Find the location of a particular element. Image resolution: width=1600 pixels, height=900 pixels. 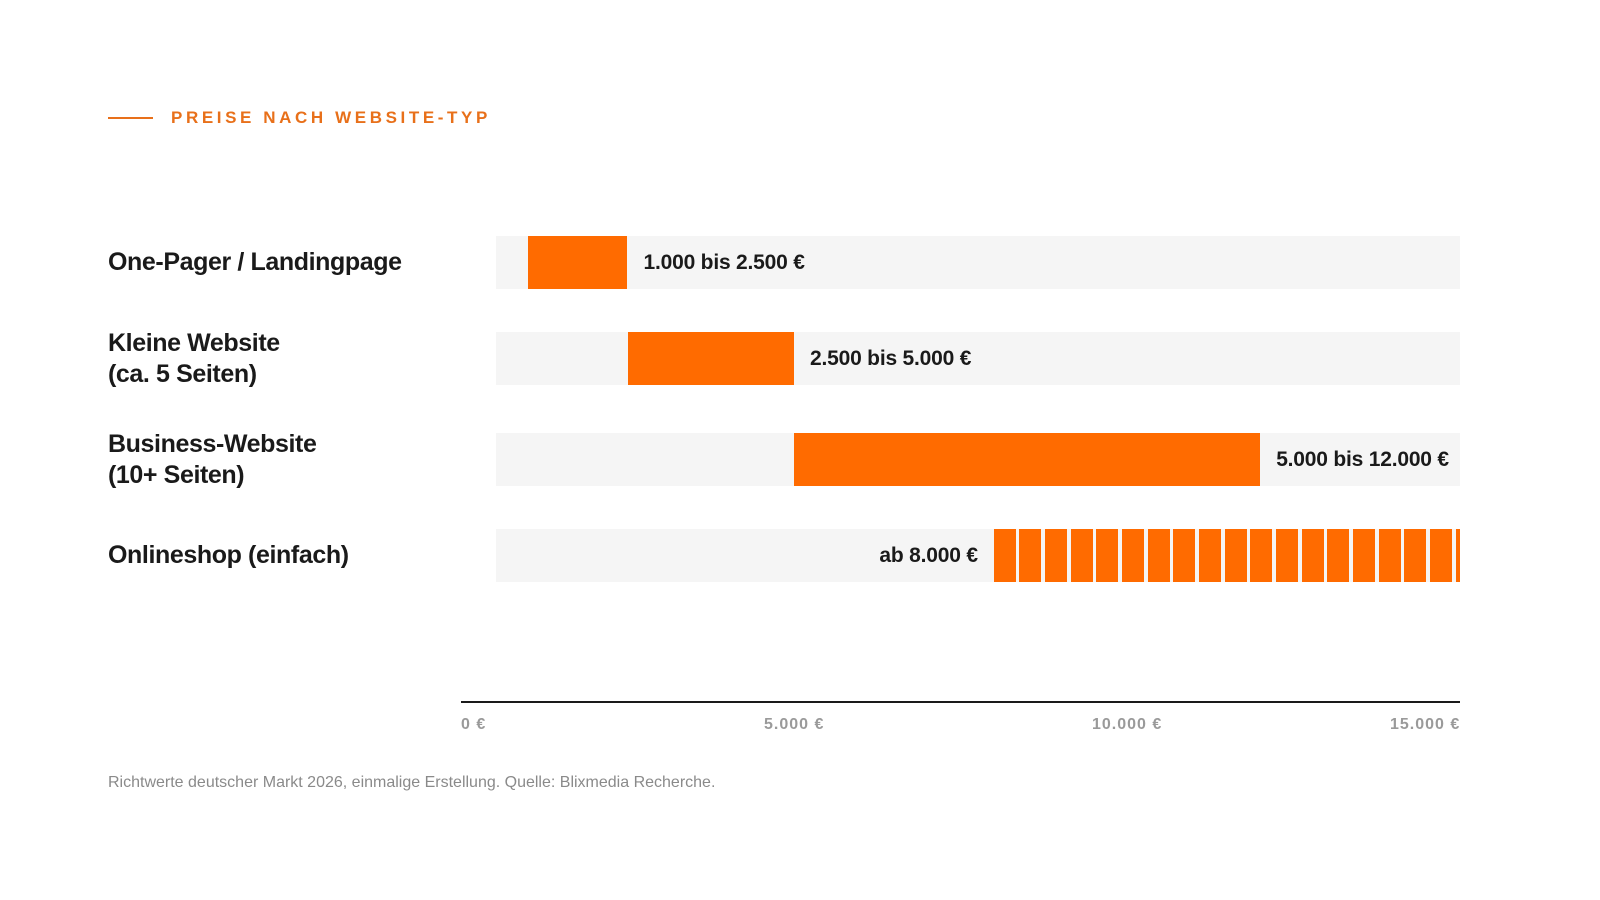

category-label-line: Business-Website is located at coordinates (212, 443).